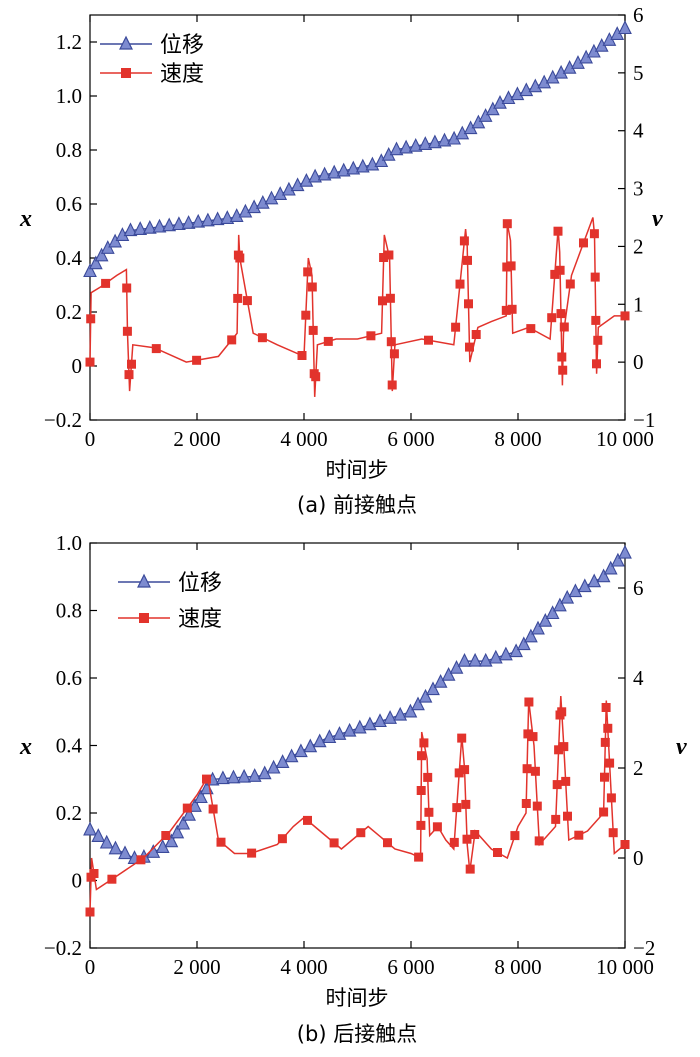 This screenshot has height=1057, width=700. What do you see at coordinates (69, 312) in the screenshot?
I see `chart-a-ytick-label: 0.2` at bounding box center [69, 312].